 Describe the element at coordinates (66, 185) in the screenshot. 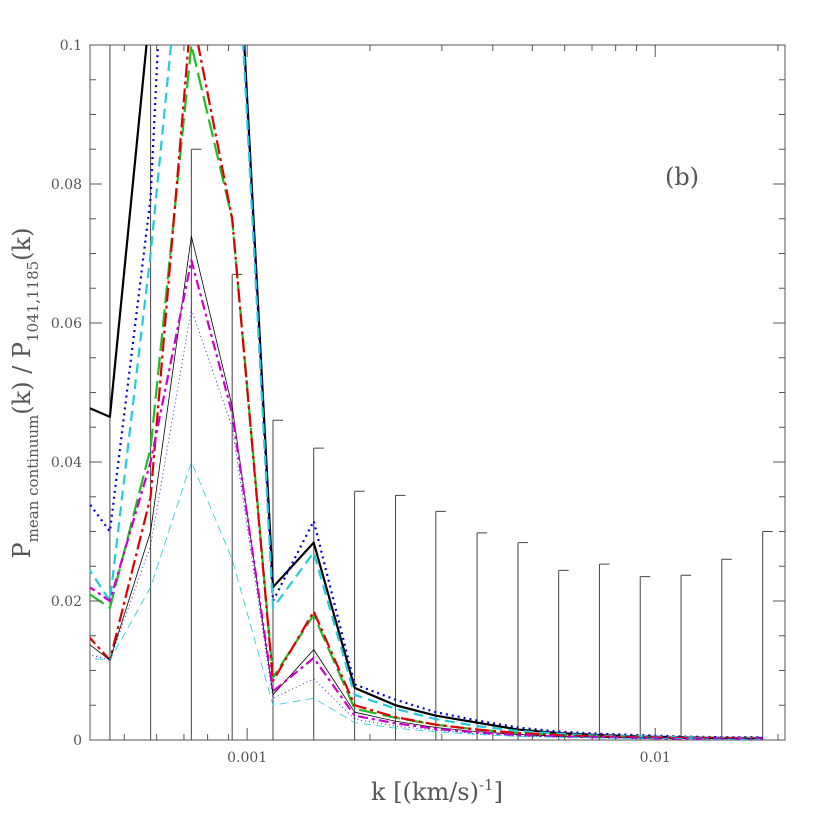

I see `y-tick-label: 0.08` at that location.